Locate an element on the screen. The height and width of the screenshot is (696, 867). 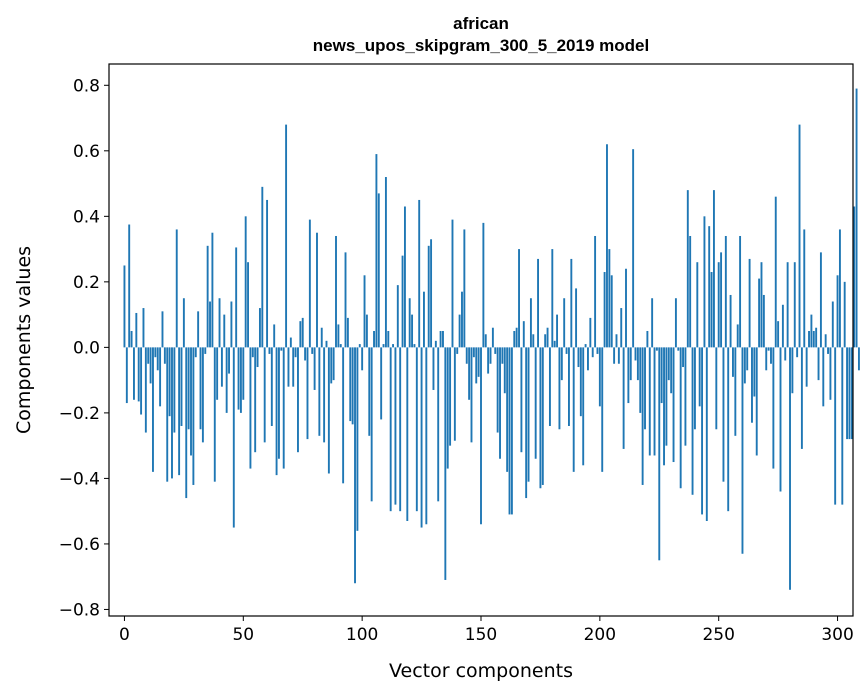
y-axis-label: Components values is located at coordinates (24, 340).